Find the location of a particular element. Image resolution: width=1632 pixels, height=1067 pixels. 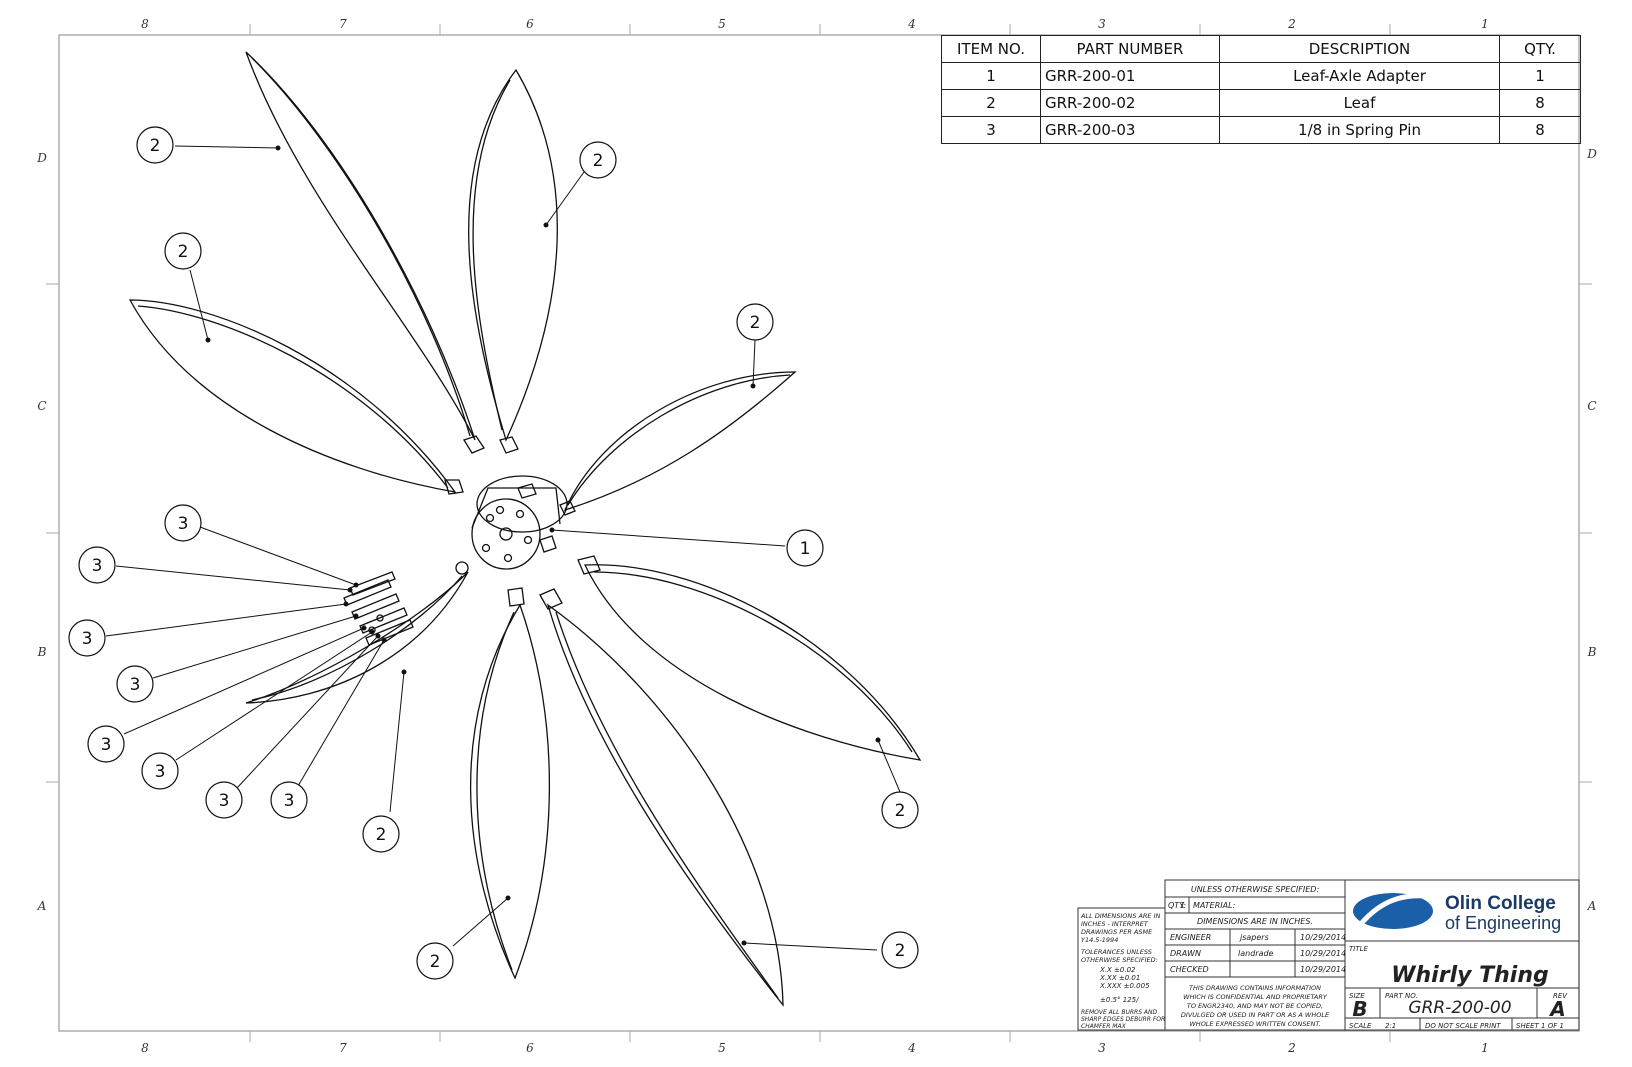

zone-top-3: 3 is located at coordinates (1102, 24).